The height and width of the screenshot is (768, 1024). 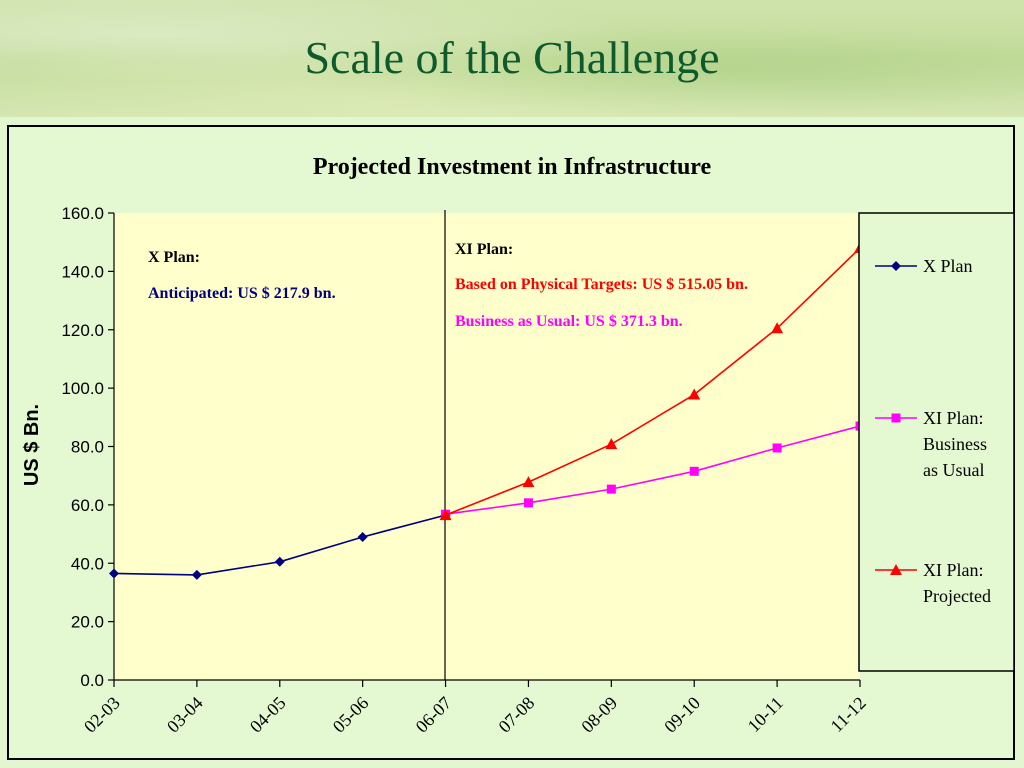 I want to click on y-tick-label: 0.0, so click(x=92, y=680).